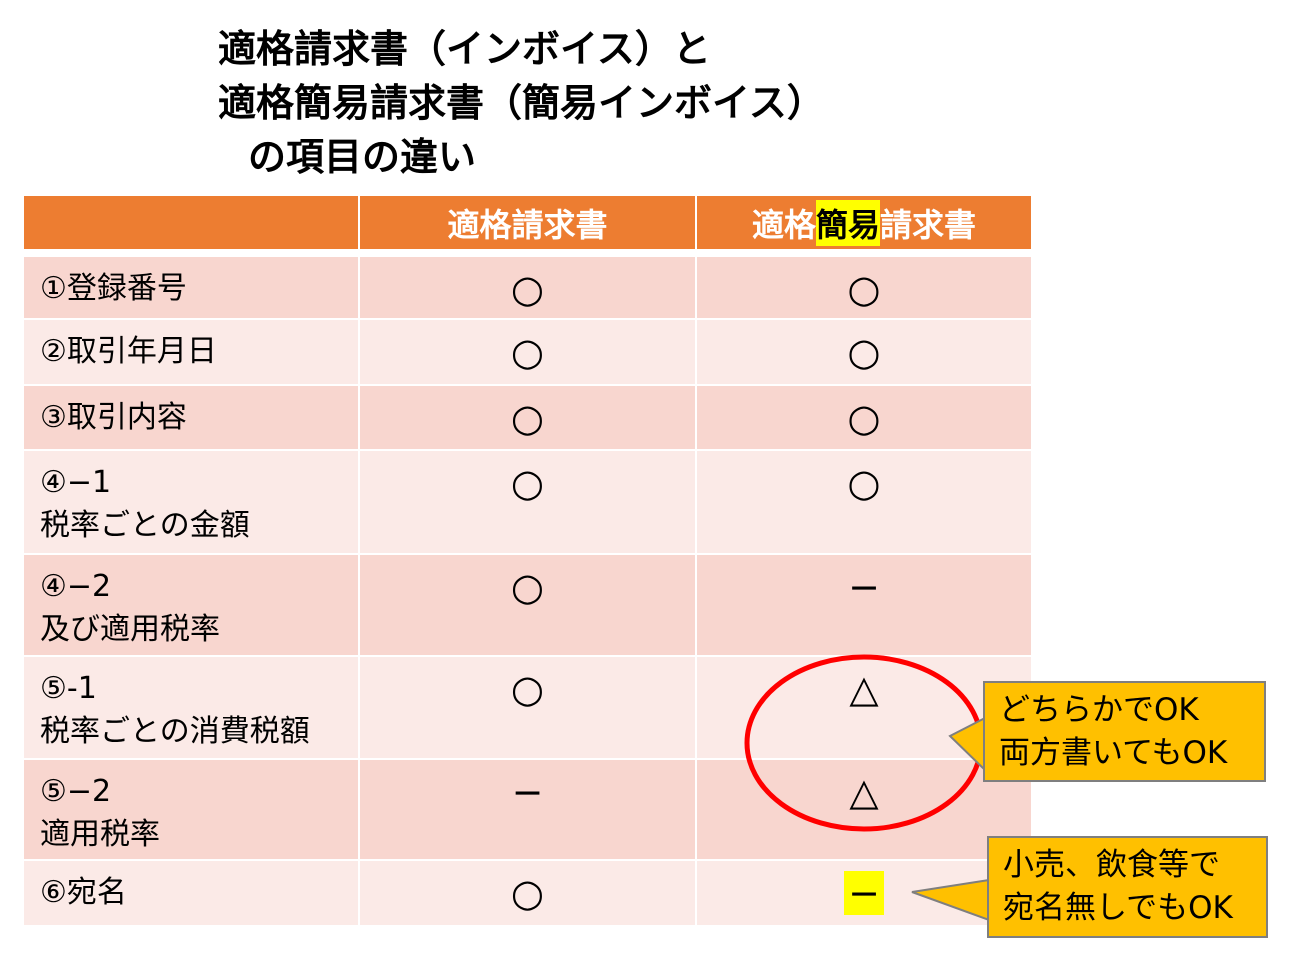 This screenshot has height=972, width=1290. What do you see at coordinates (113, 417) in the screenshot?
I see `row-label-line-1: ③取引内容` at bounding box center [113, 417].